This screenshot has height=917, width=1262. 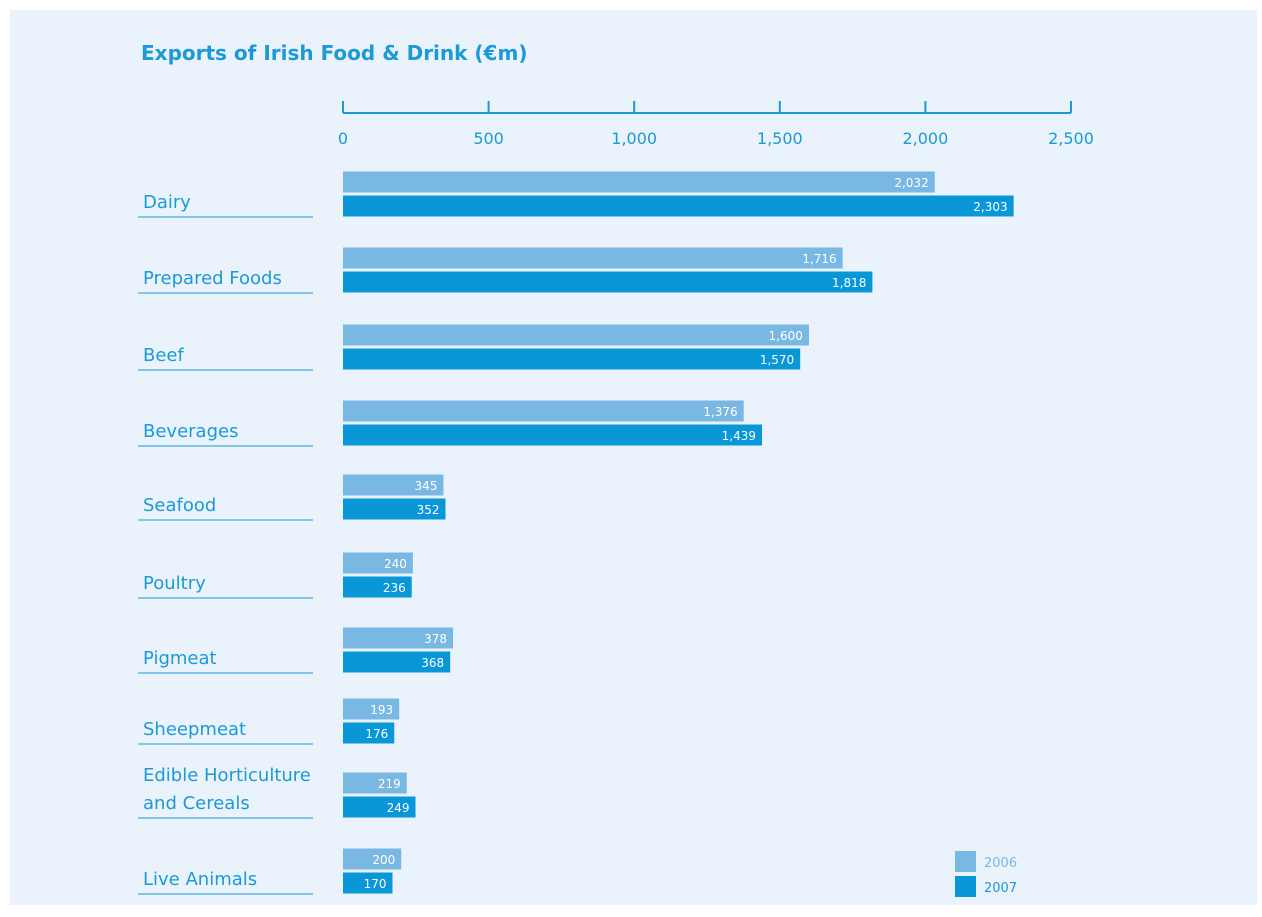 I want to click on legend-label-2007: 2007, so click(x=1000, y=888).